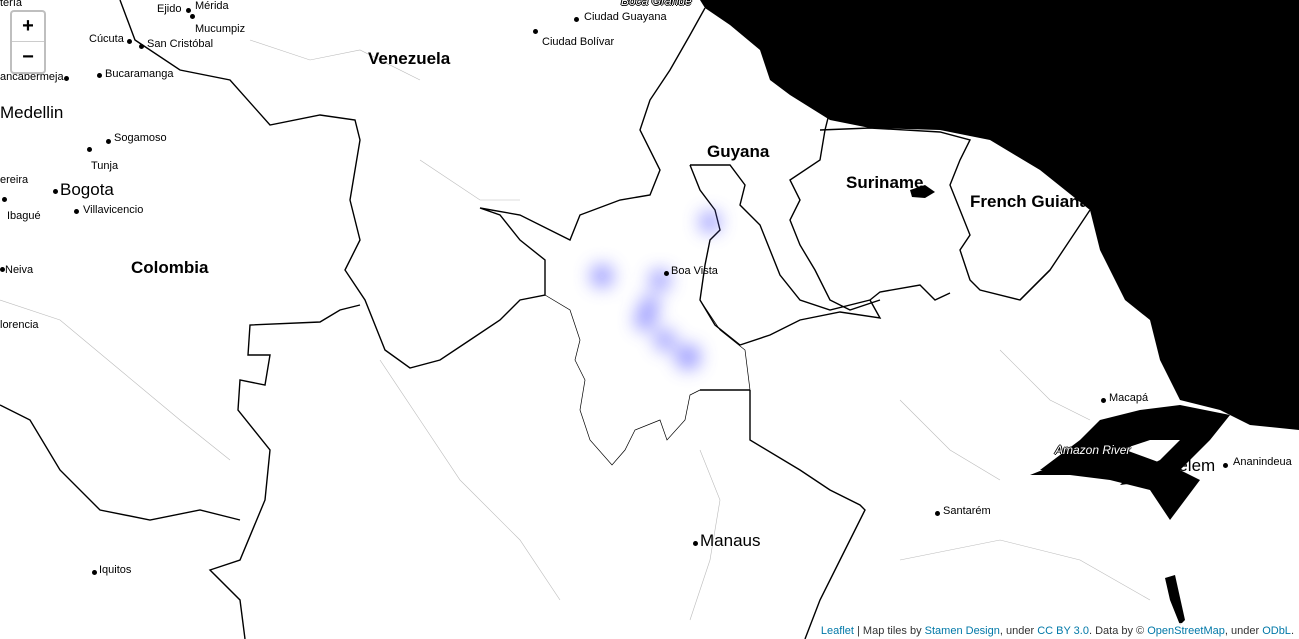  Describe the element at coordinates (655, 290) in the screenshot. I see `heatmap-layer` at that location.